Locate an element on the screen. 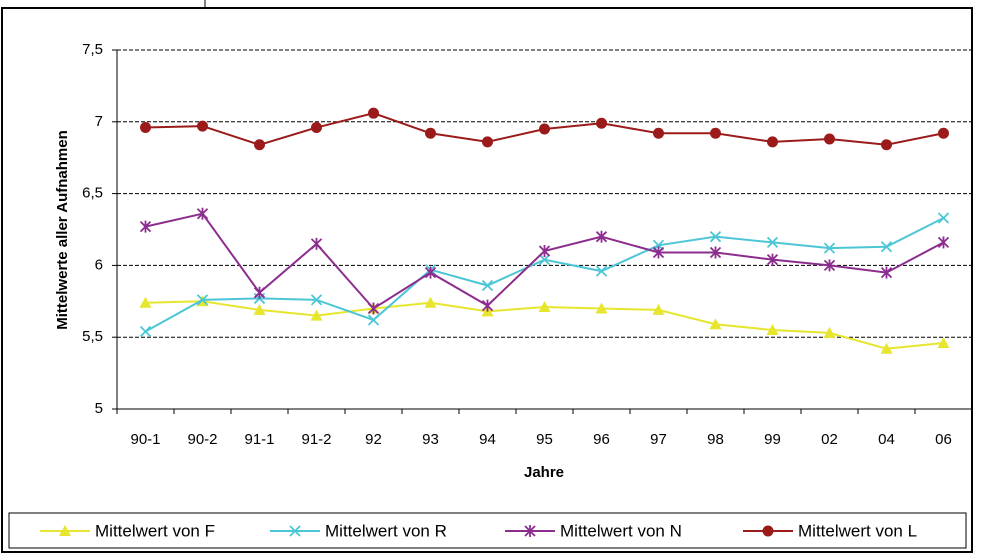  y-tick-label: 6,5 is located at coordinates (92, 193).